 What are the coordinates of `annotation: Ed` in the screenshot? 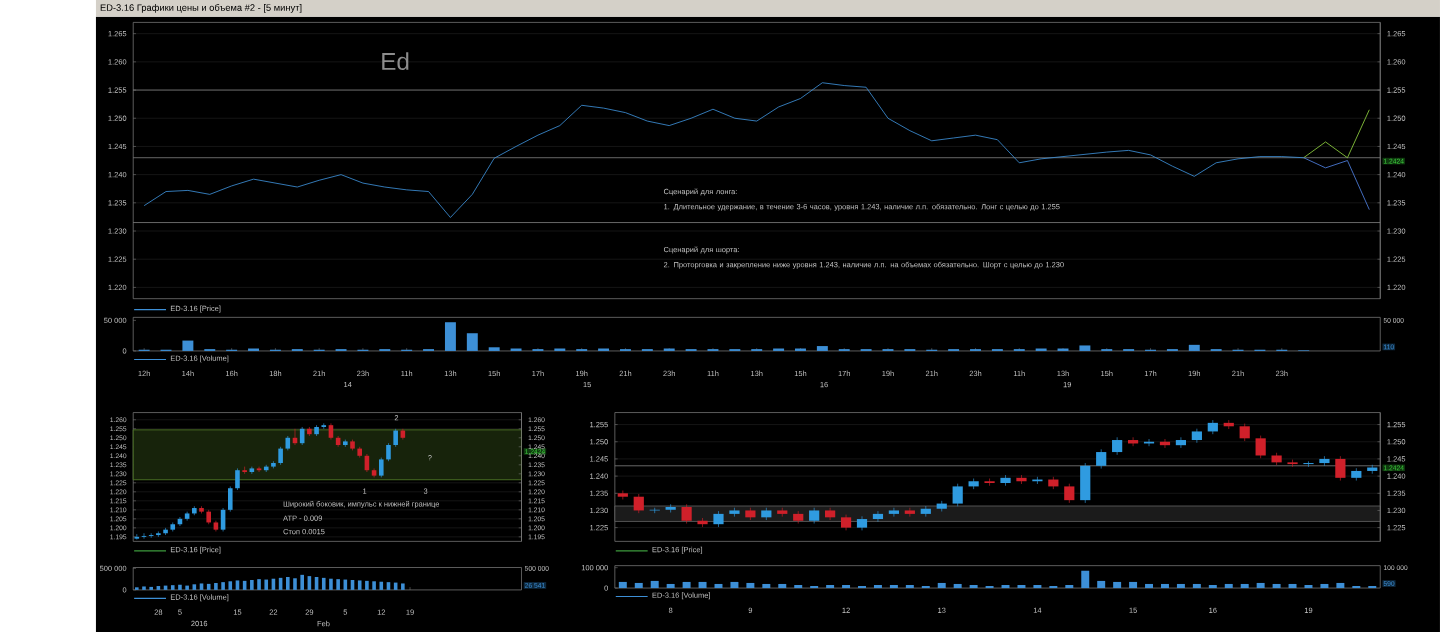 It's located at (395, 60).